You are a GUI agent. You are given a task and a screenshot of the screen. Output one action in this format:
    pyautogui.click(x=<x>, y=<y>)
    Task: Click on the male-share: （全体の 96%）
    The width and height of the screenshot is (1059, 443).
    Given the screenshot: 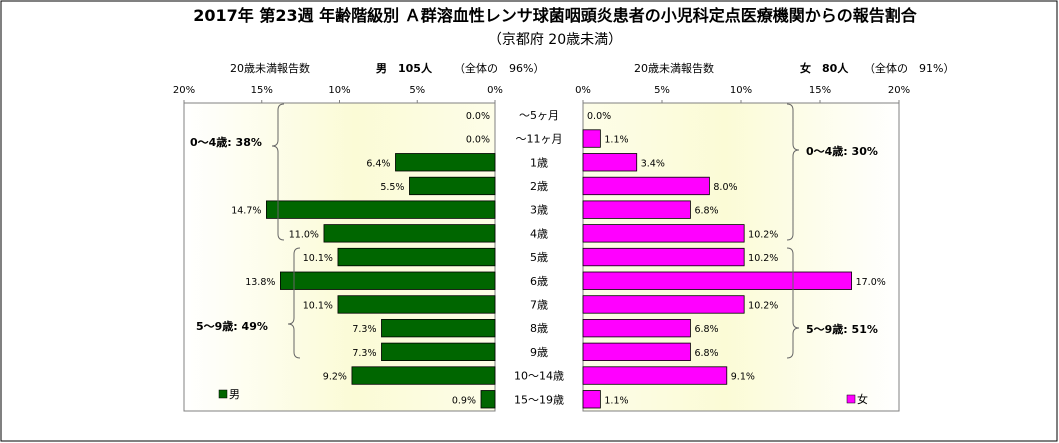 What is the action you would take?
    pyautogui.click(x=499, y=68)
    